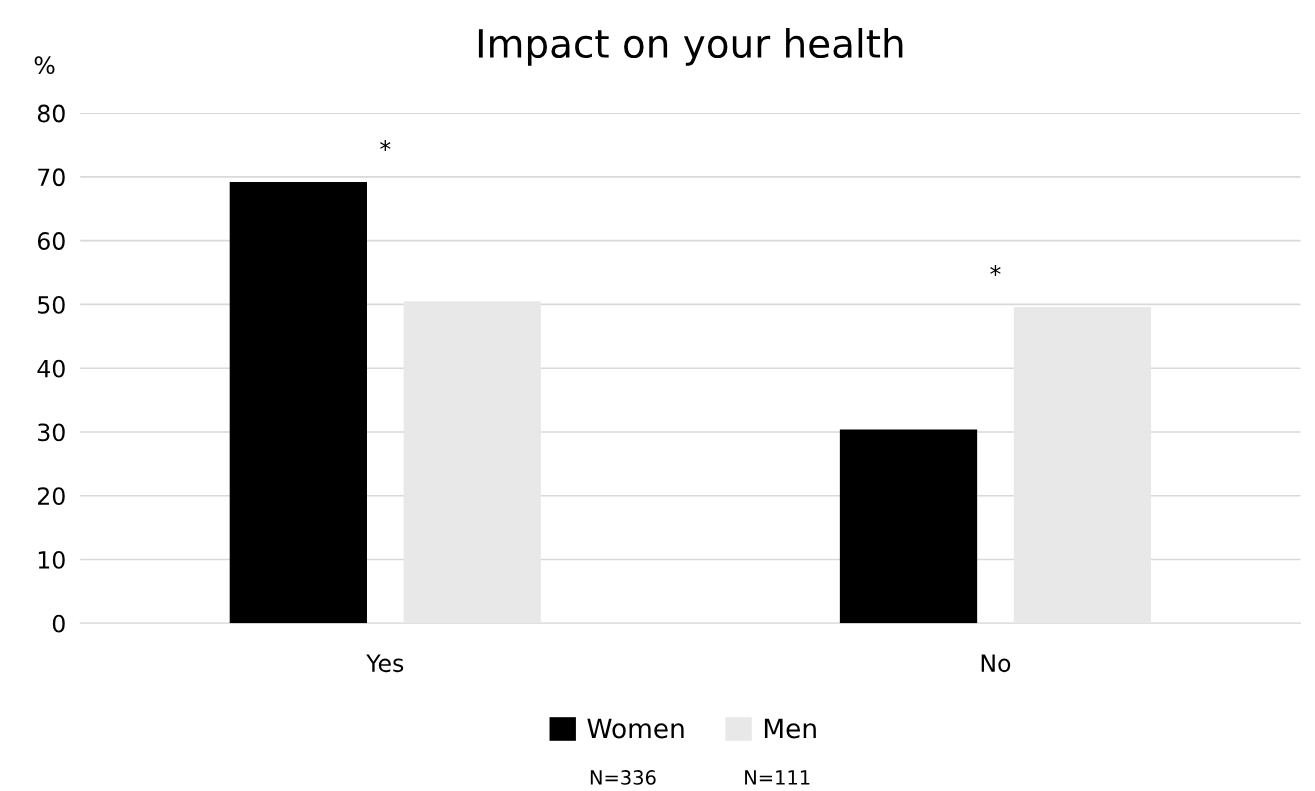 The image size is (1315, 791). I want to click on y-tick-label: 20, so click(51, 496).